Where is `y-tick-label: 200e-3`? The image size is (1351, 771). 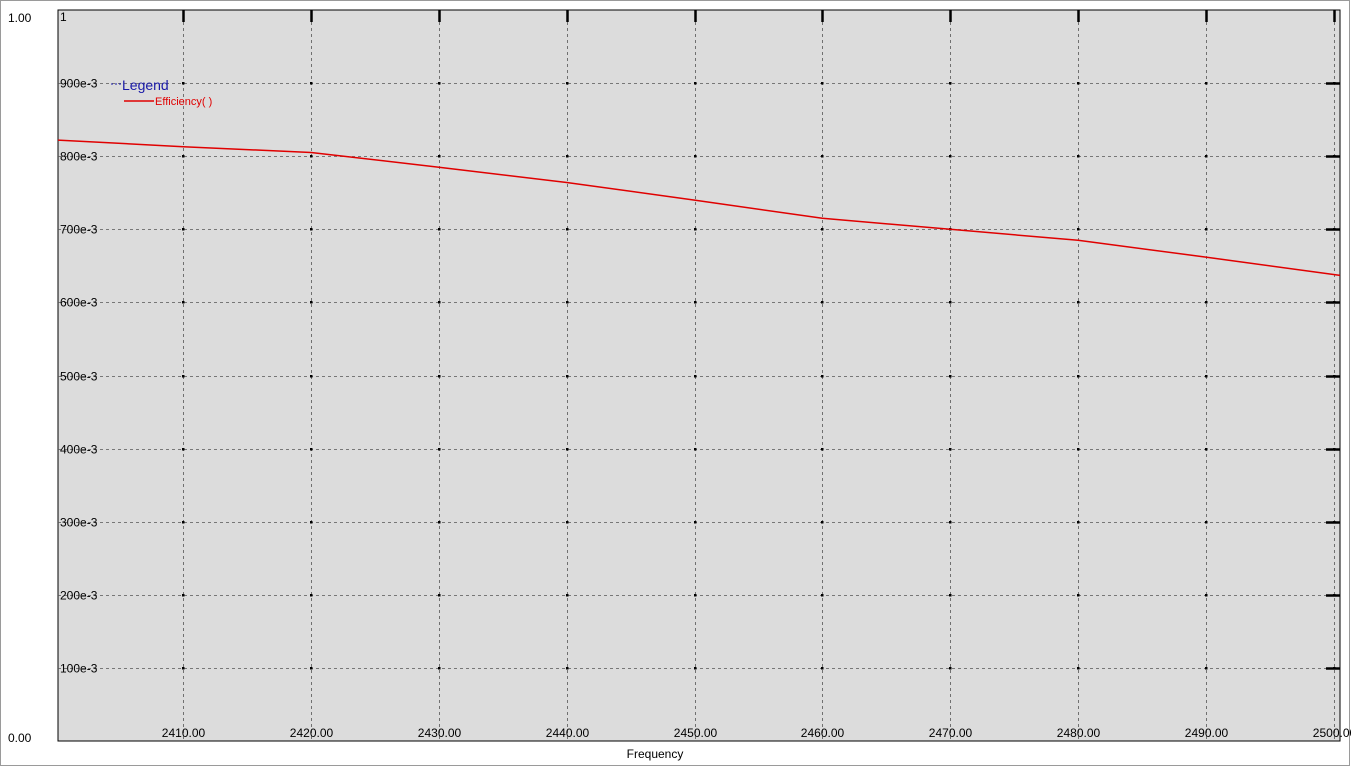
y-tick-label: 200e-3 is located at coordinates (79, 596).